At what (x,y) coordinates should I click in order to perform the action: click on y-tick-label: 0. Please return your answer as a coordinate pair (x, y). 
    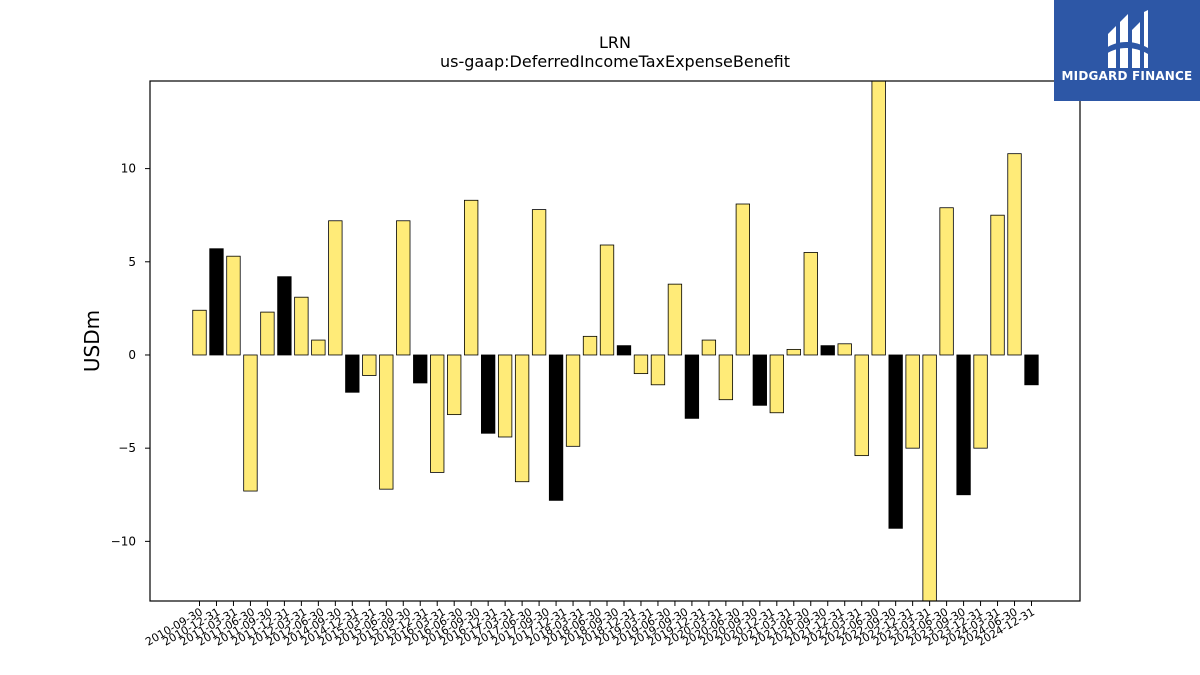
    Looking at the image, I should click on (132, 355).